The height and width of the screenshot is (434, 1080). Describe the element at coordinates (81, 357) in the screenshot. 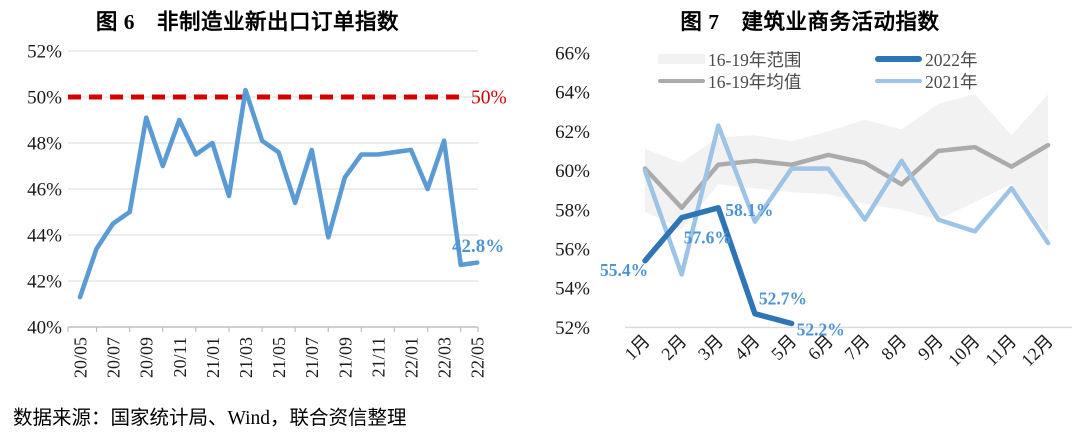

I see `x-tick-label: 20/05` at that location.